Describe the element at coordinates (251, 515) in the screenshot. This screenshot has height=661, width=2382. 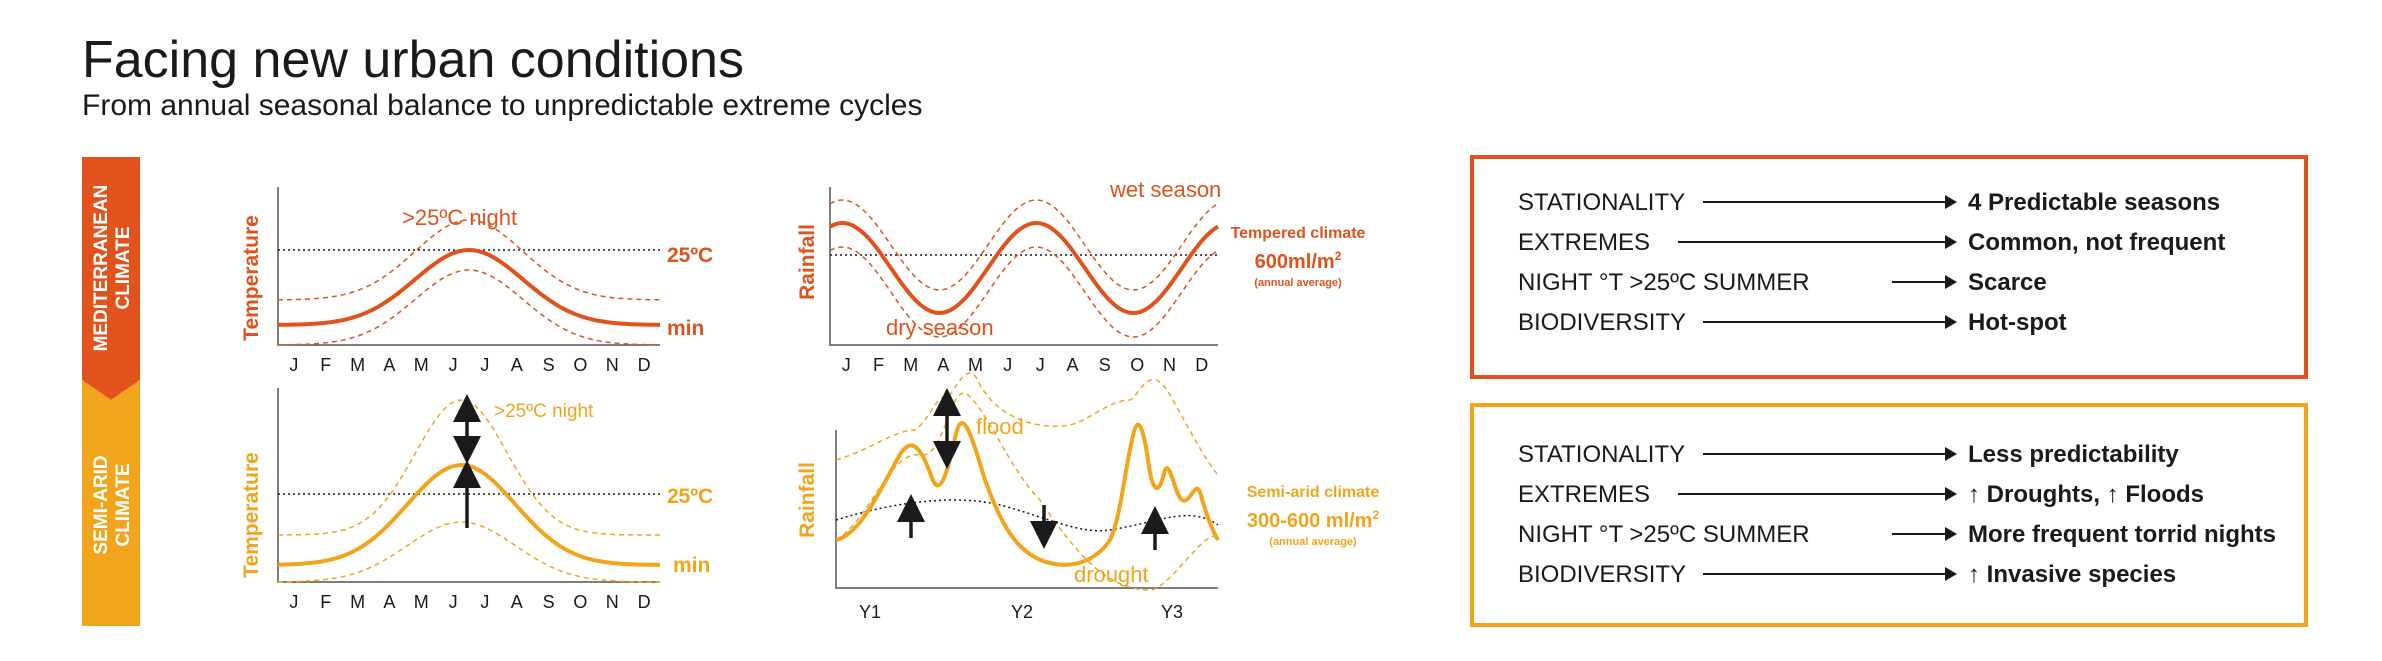
I see `semi-temp-ylabel: Temperature` at that location.